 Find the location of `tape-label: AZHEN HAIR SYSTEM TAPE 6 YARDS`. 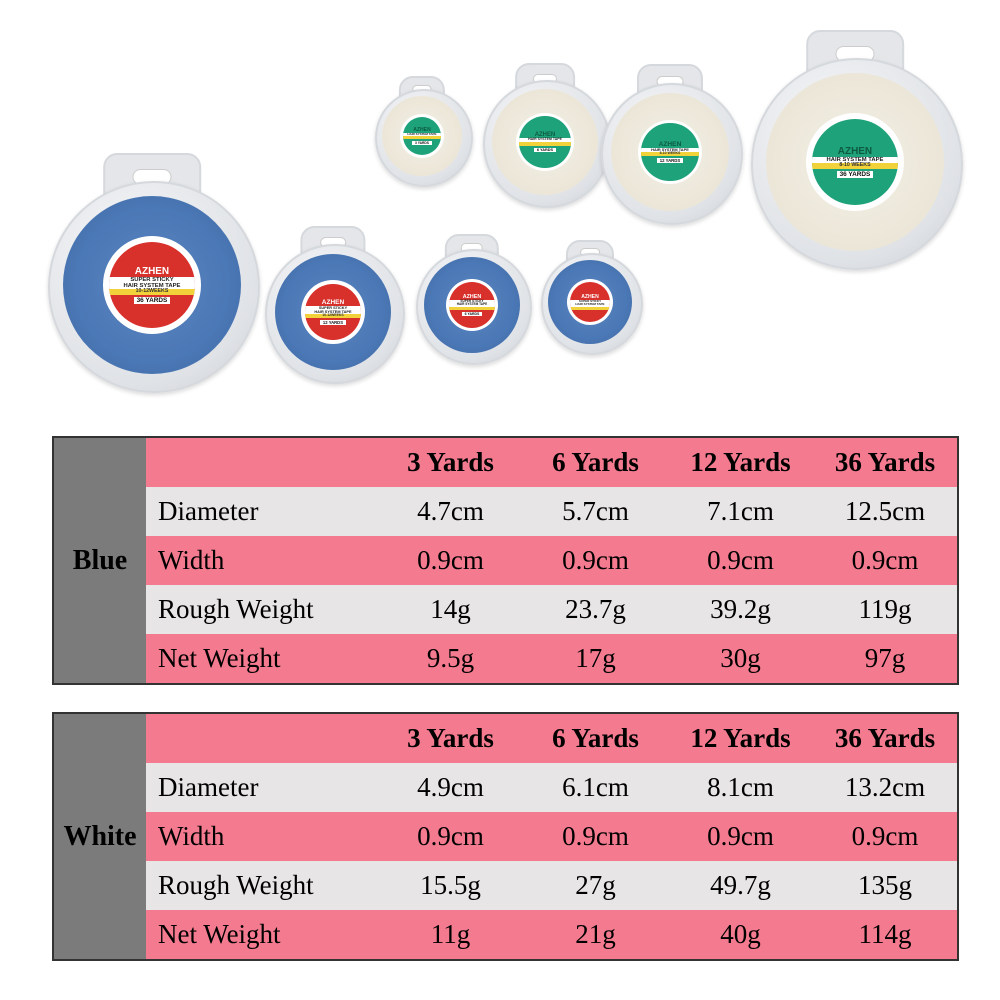

tape-label: AZHEN HAIR SYSTEM TAPE 6 YARDS is located at coordinates (545, 142).